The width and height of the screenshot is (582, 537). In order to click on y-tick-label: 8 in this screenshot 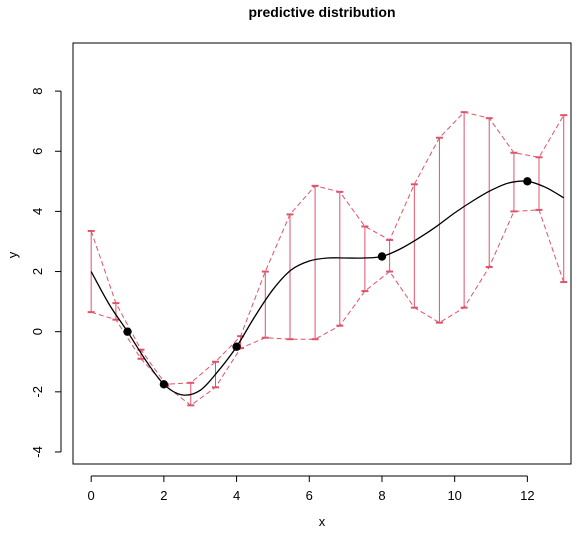, I will do `click(37, 90)`.